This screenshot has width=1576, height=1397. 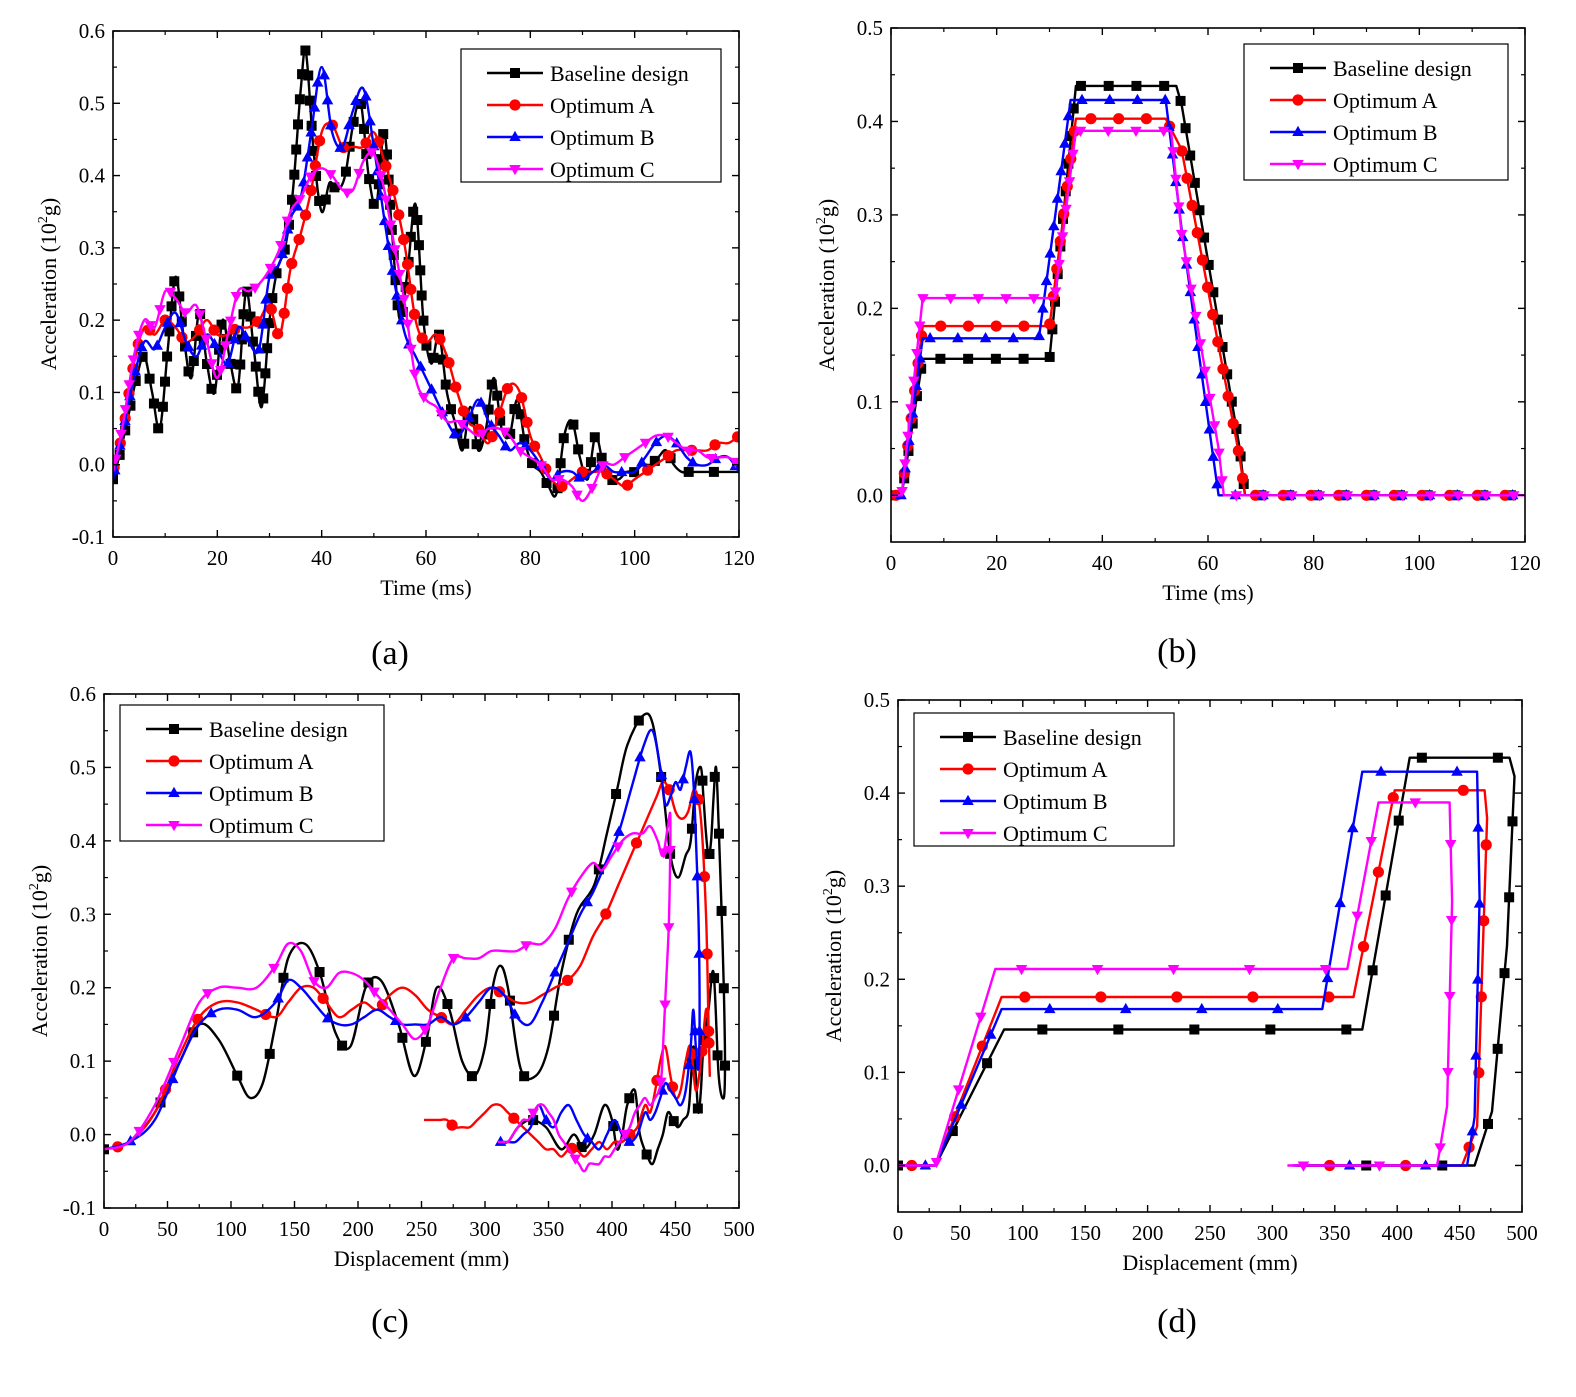 I want to click on legend-entry: Optimum B, so click(x=261, y=793).